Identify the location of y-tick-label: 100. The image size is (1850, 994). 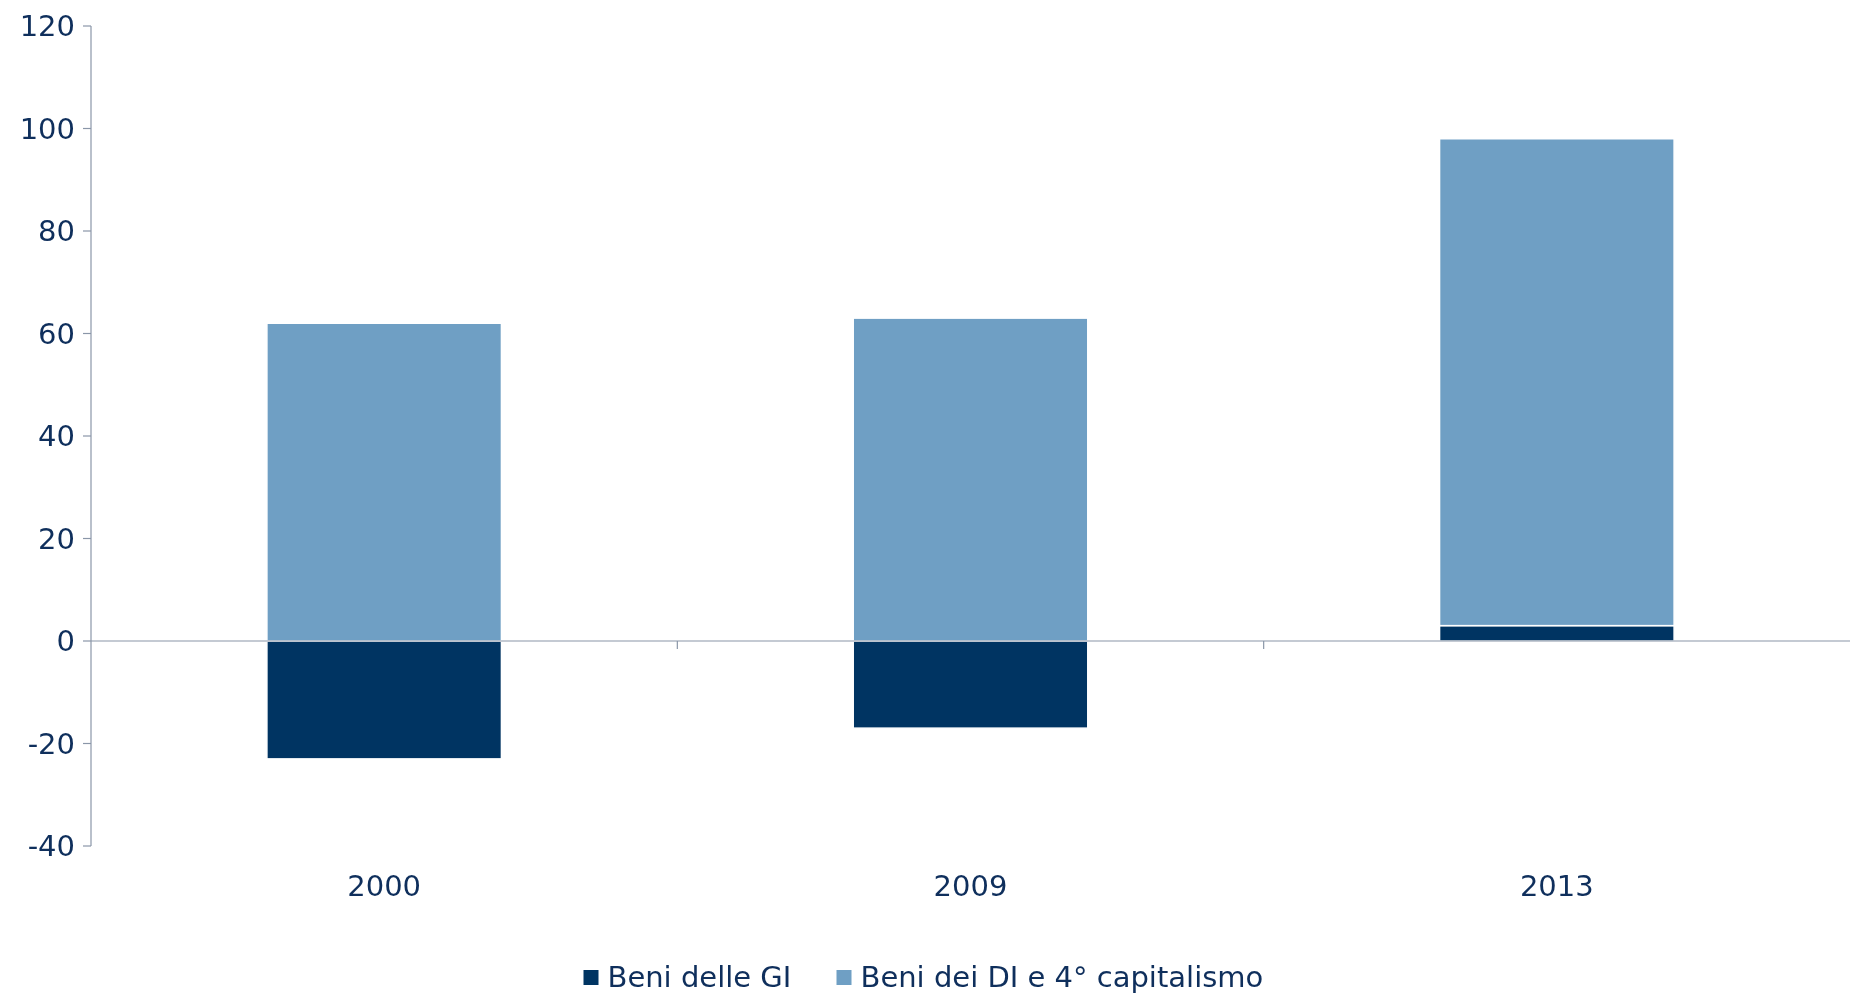
(47, 128).